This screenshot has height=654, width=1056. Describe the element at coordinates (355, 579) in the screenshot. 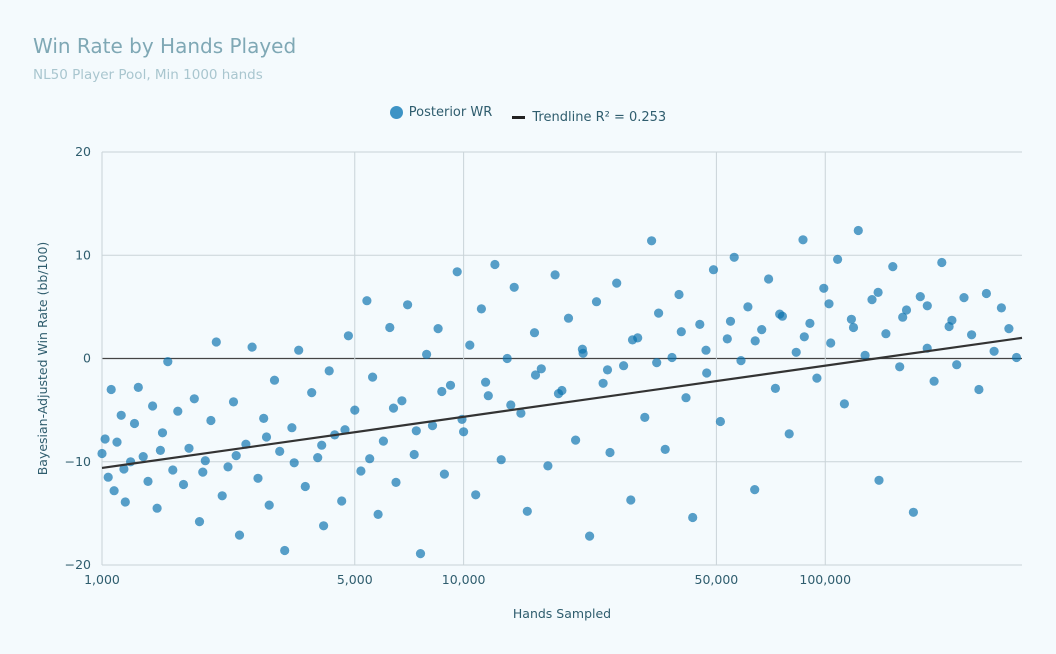

I see `x-tick-label: 5,000` at that location.